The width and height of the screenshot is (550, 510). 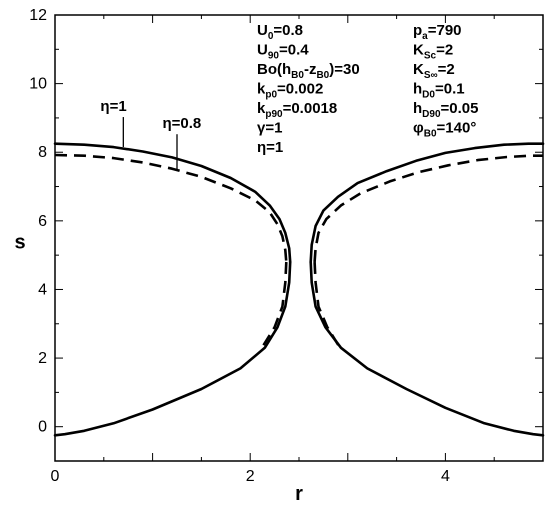 What do you see at coordinates (297, 110) in the screenshot?
I see `parameter-line: kp90=0.0018` at bounding box center [297, 110].